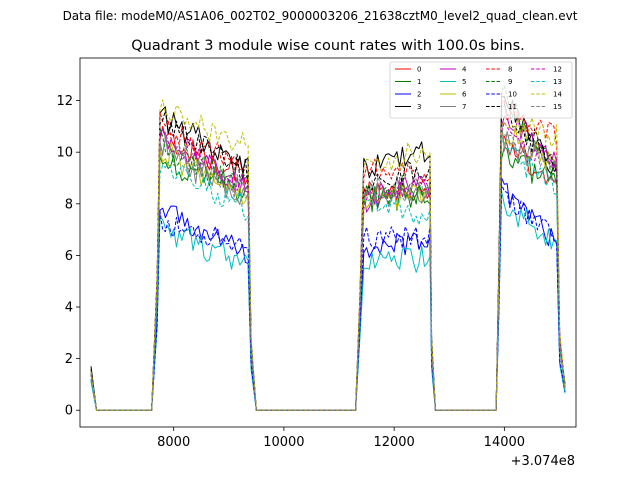 The image size is (640, 480). I want to click on y-tick-label: 2, so click(69, 359).